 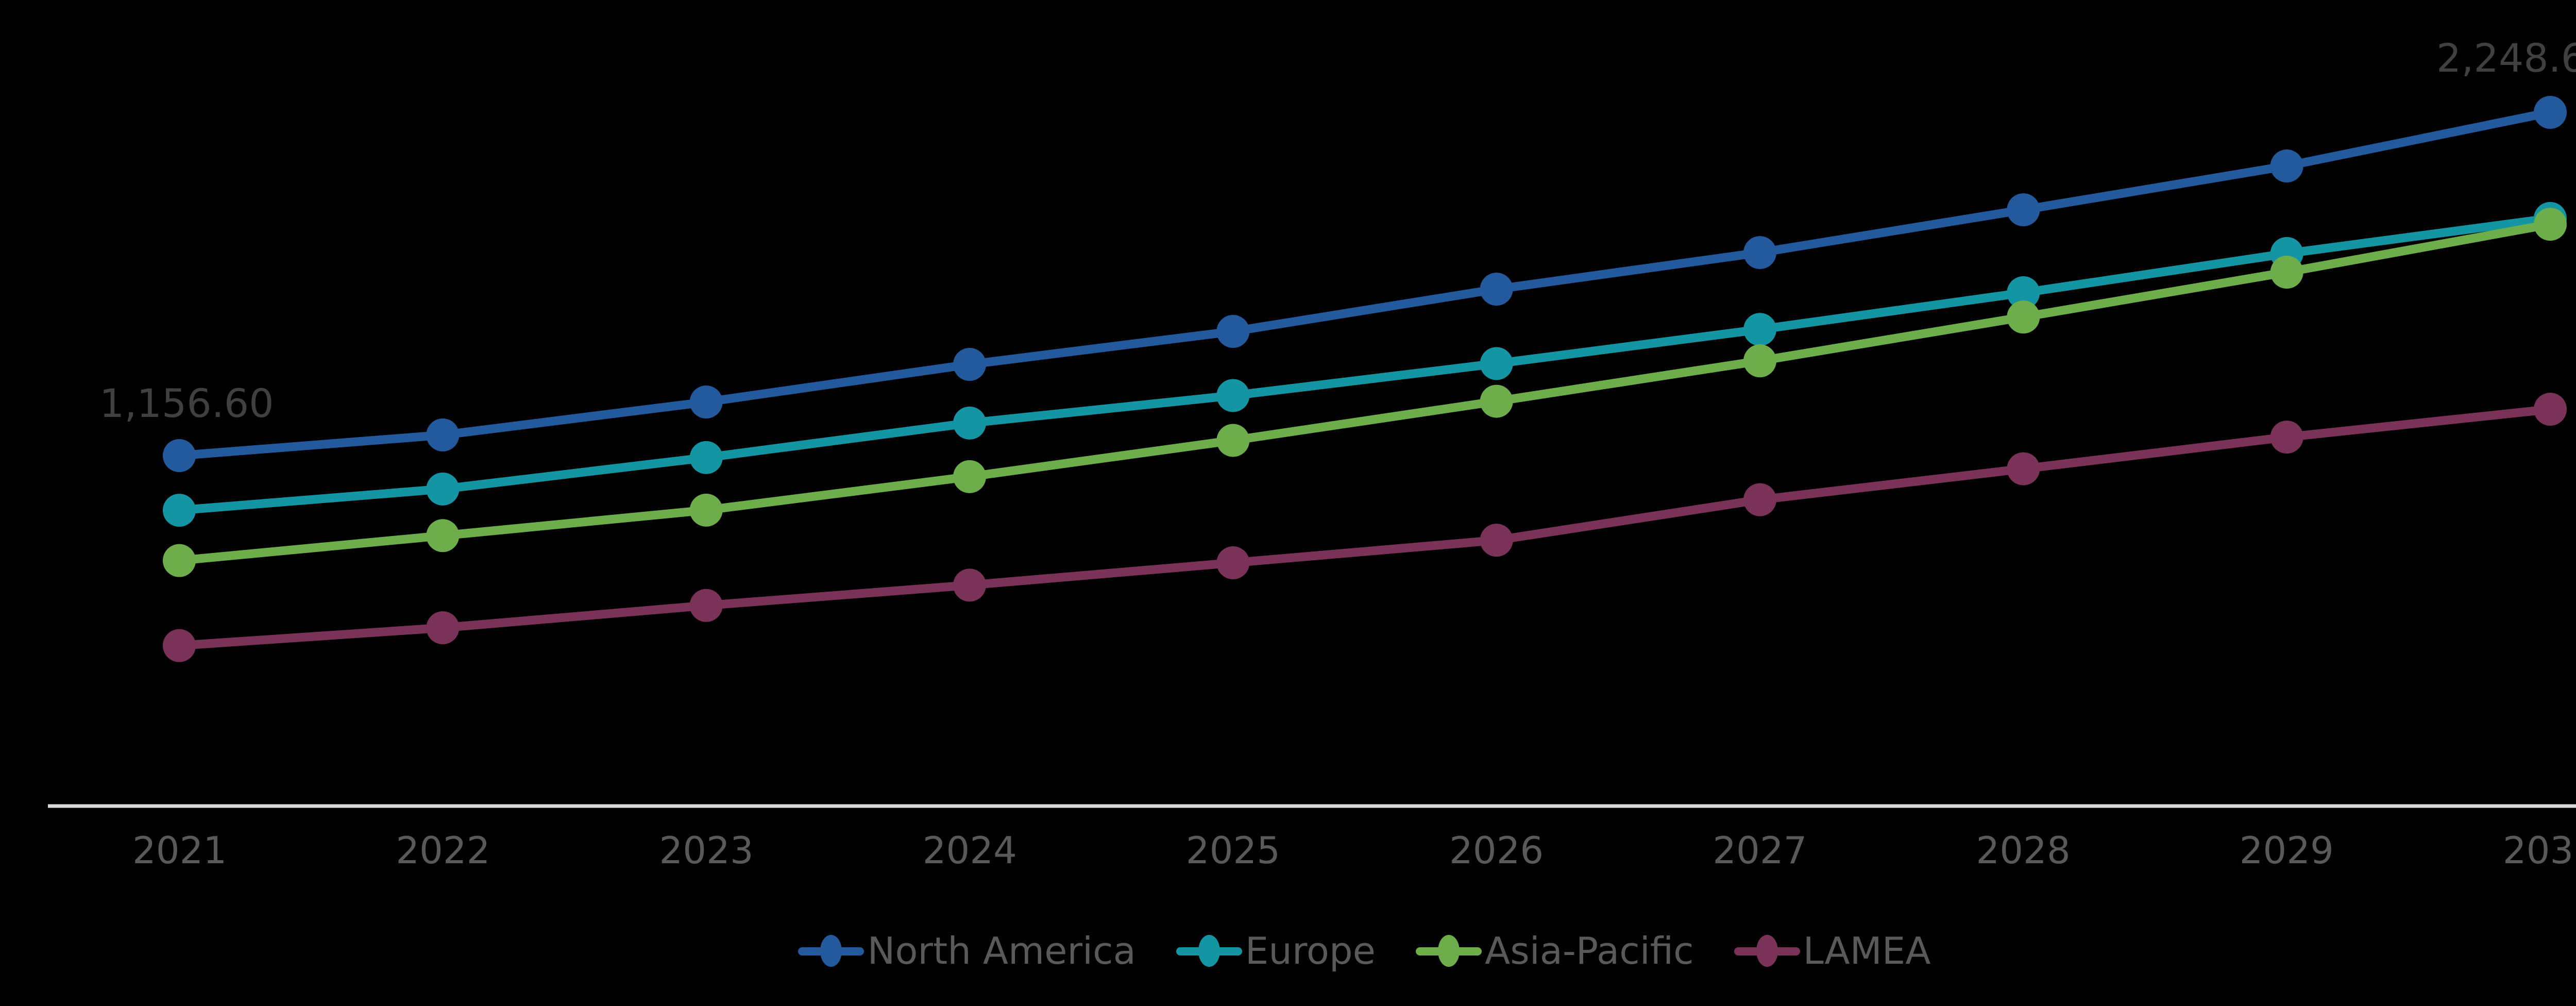 I want to click on x-axis-tick-2024: 2024, so click(x=969, y=850).